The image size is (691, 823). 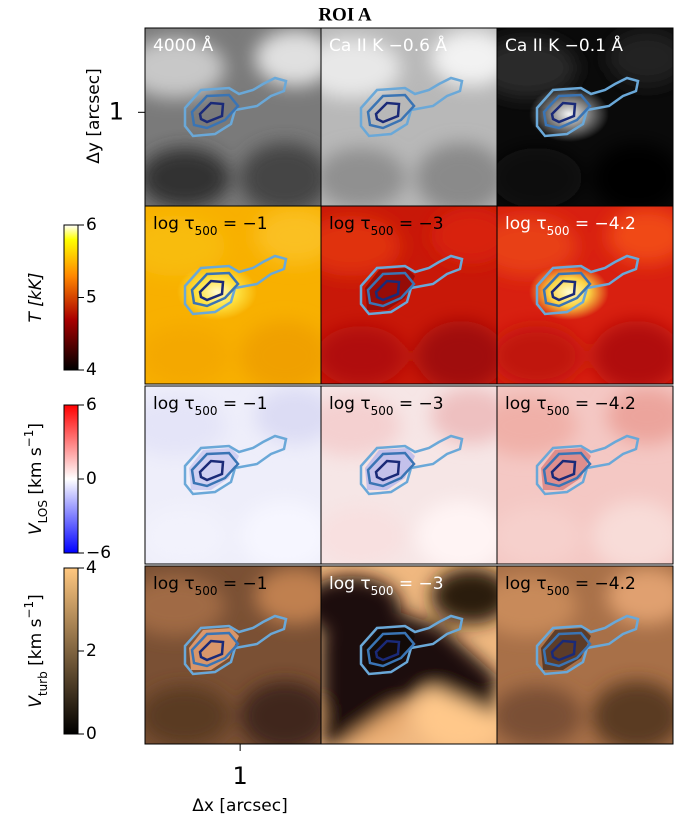 I want to click on panel: Ca II K −0.1 Å, so click(x=585, y=117).